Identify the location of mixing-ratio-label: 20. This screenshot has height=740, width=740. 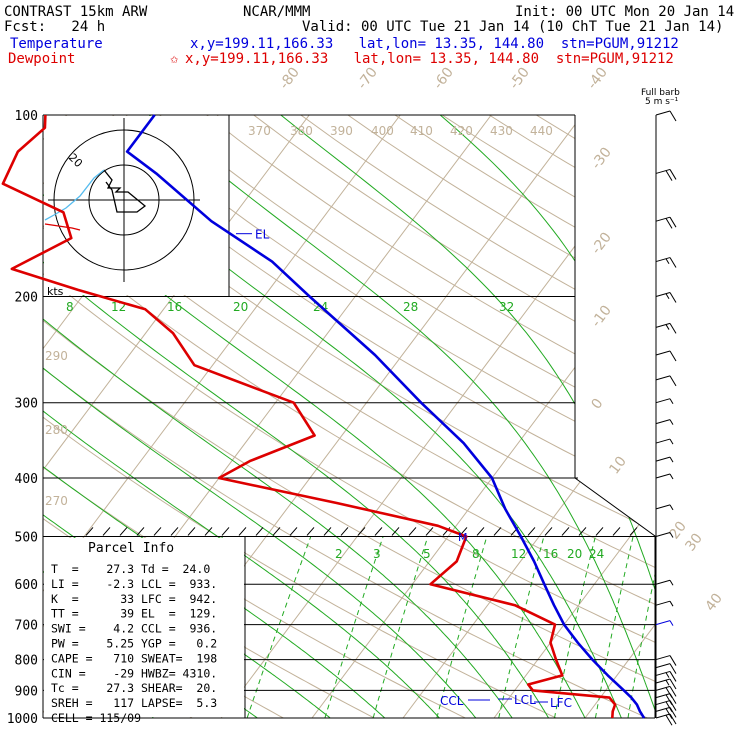
(240, 307).